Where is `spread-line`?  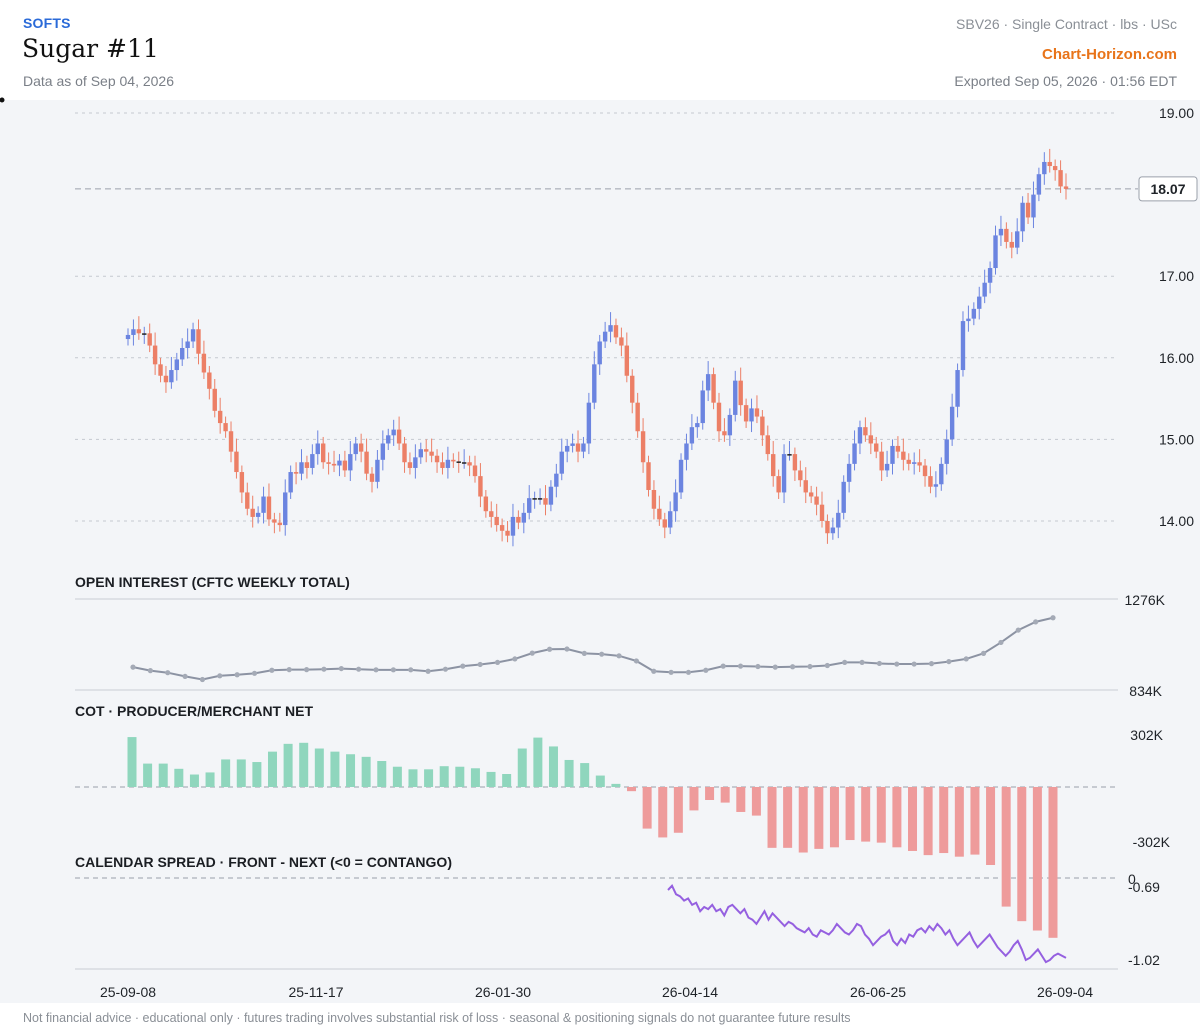
spread-line is located at coordinates (867, 924).